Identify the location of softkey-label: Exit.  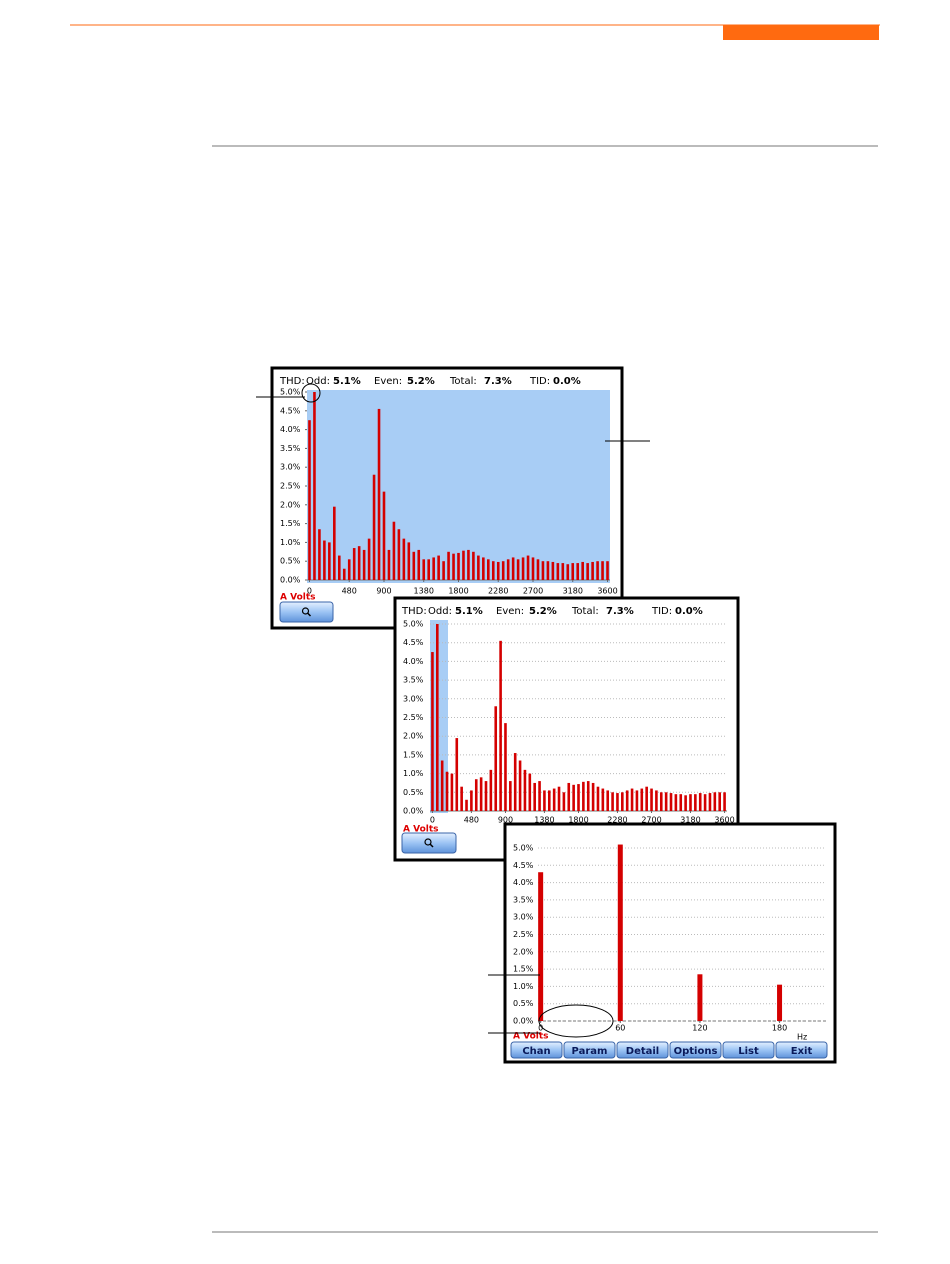
(802, 1051).